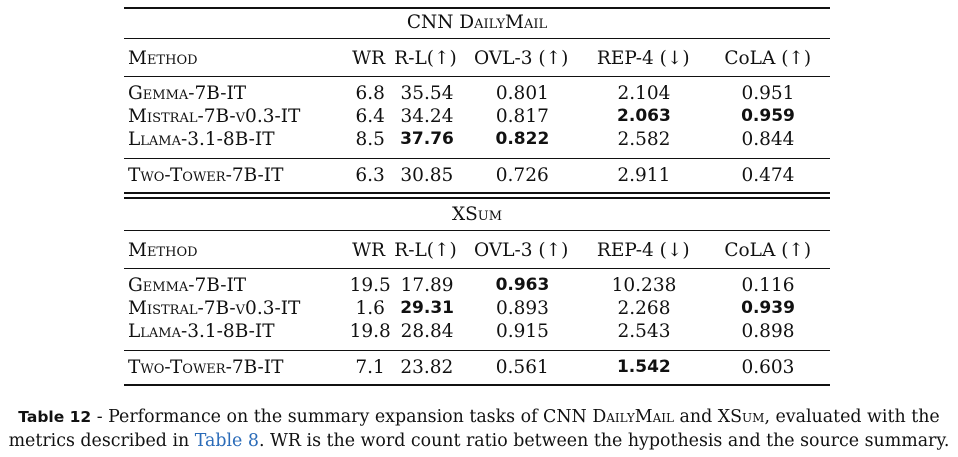  I want to click on cola-cell: 0.939, so click(768, 308).